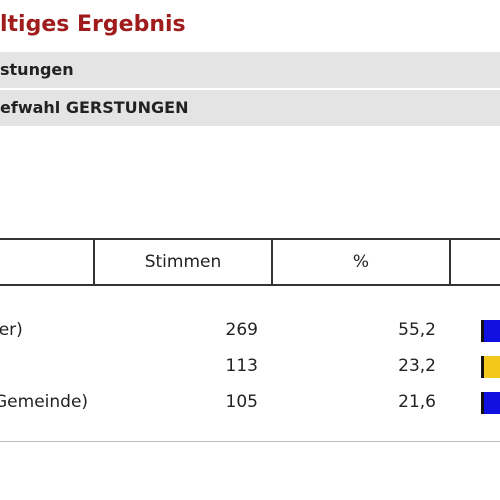 This screenshot has height=500, width=500. Describe the element at coordinates (94, 107) in the screenshot. I see `election-label: efwahl GERSTUNGEN` at that location.